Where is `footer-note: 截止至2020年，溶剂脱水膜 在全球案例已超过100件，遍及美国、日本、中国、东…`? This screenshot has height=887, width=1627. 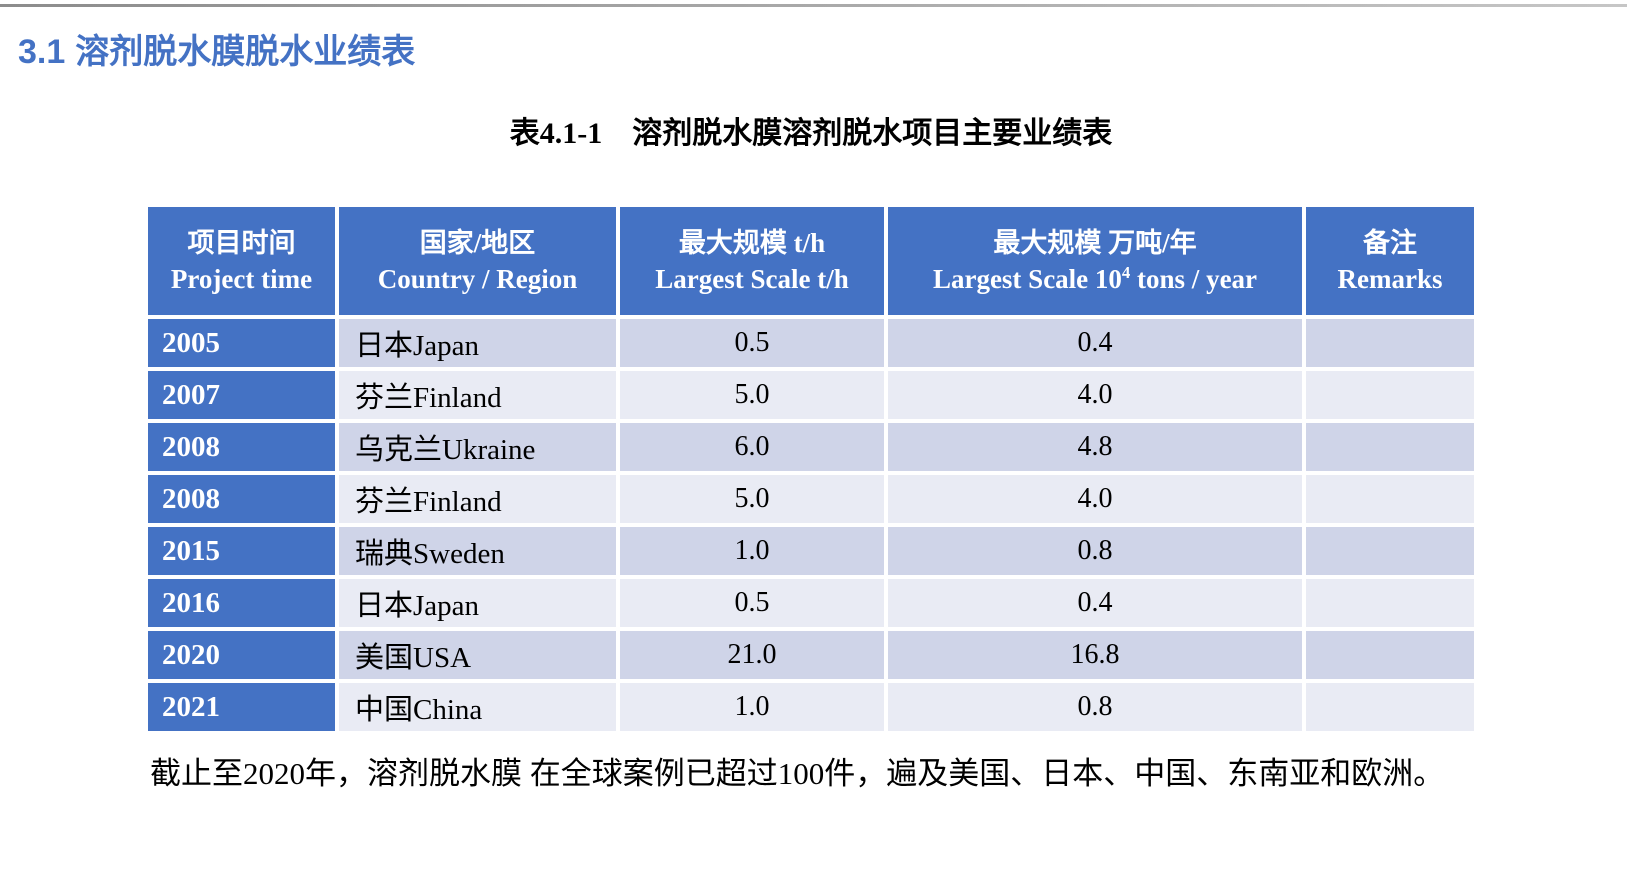
footer-note: 截止至2020年，溶剂脱水膜 在全球案例已超过100件，遍及美国、日本、中国、东… is located at coordinates (797, 773).